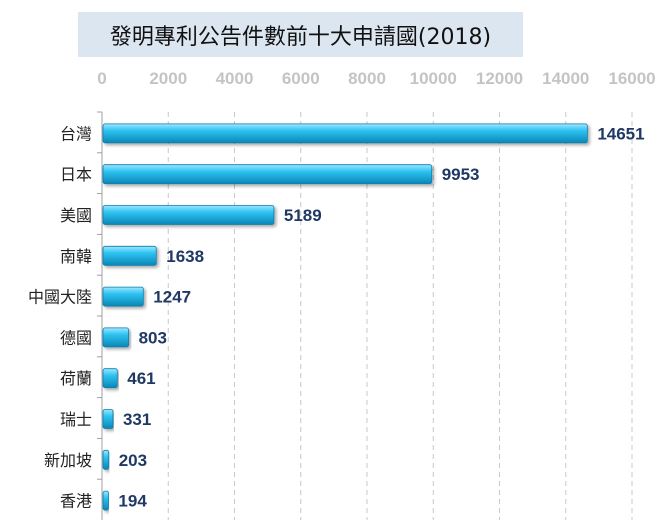  I want to click on value-label: 9953, so click(461, 174).